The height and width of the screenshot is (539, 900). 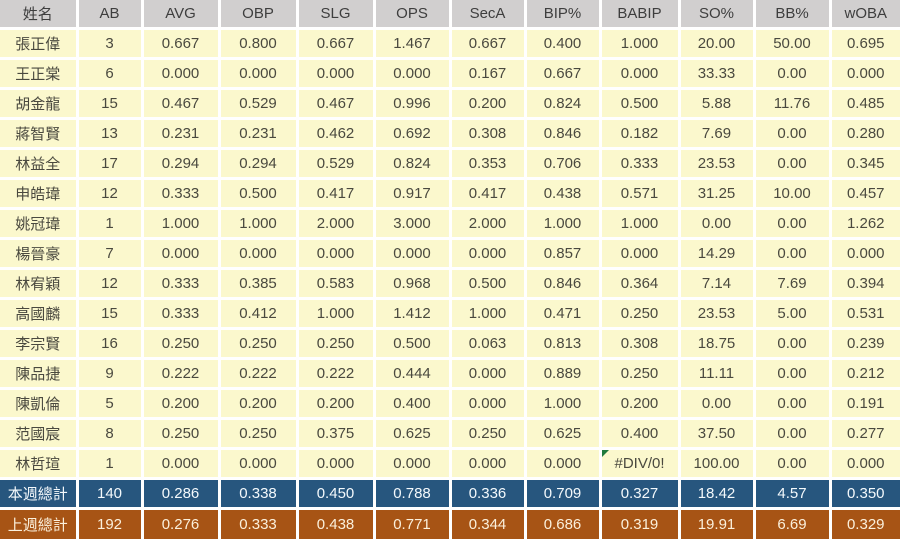 What do you see at coordinates (259, 44) in the screenshot?
I see `stat-cell: 0.800` at bounding box center [259, 44].